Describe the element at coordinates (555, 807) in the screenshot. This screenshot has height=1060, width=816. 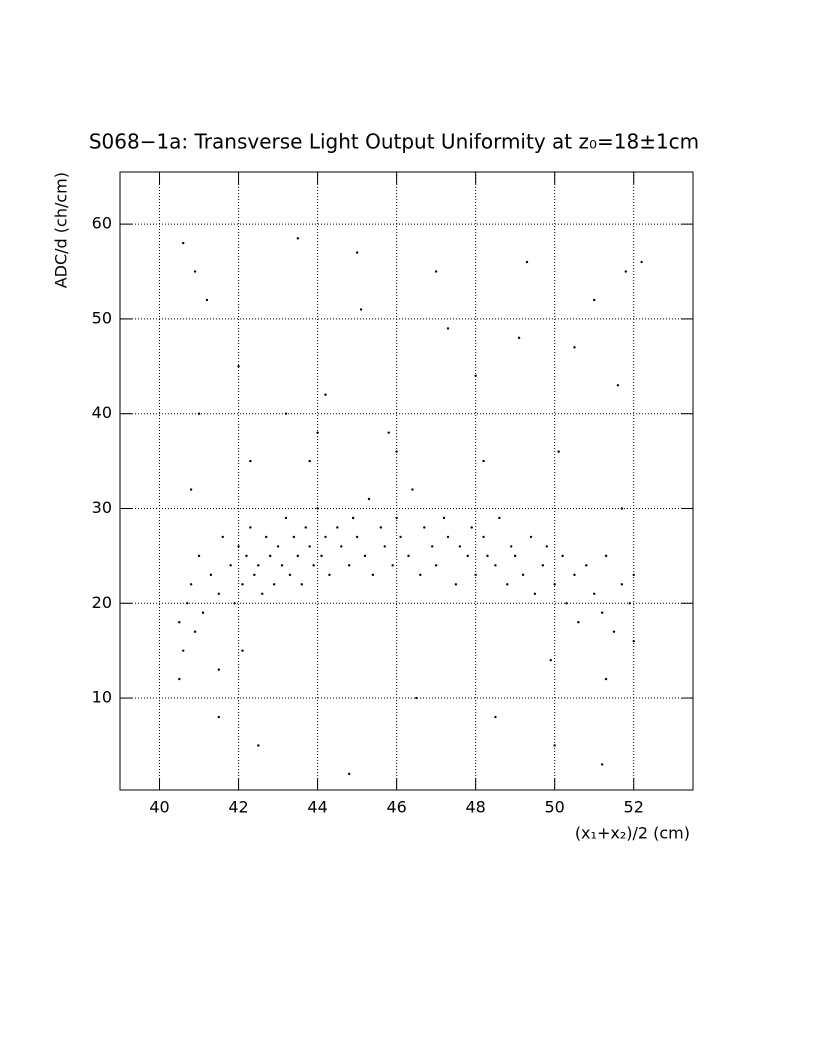
I see `x-tick-label: 50` at that location.